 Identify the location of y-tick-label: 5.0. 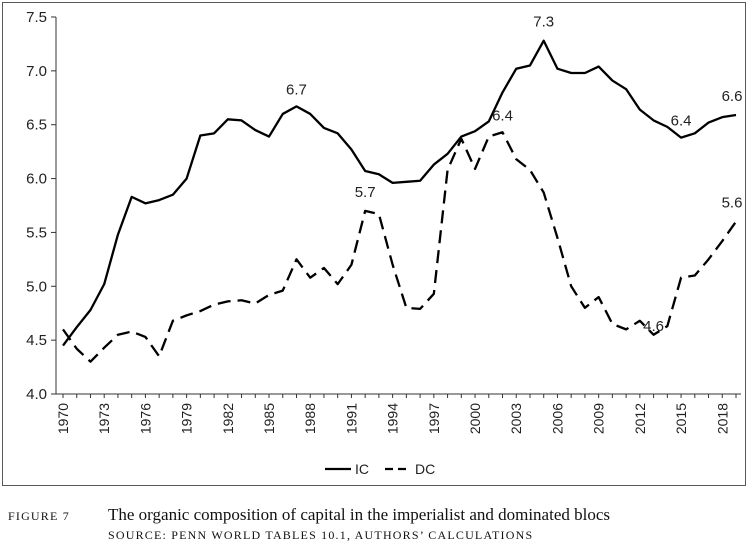
(36, 286).